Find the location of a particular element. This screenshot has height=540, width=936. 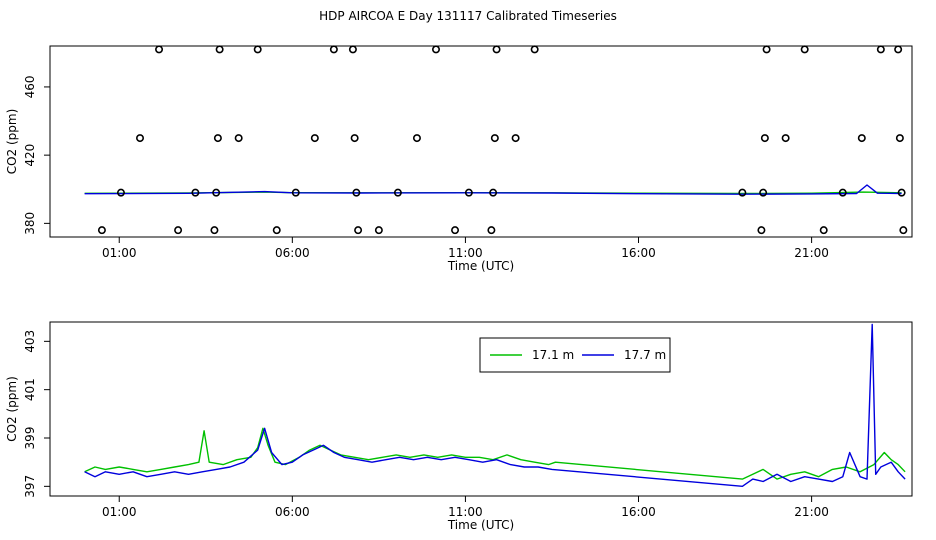

series-line-blue is located at coordinates (493, 189).